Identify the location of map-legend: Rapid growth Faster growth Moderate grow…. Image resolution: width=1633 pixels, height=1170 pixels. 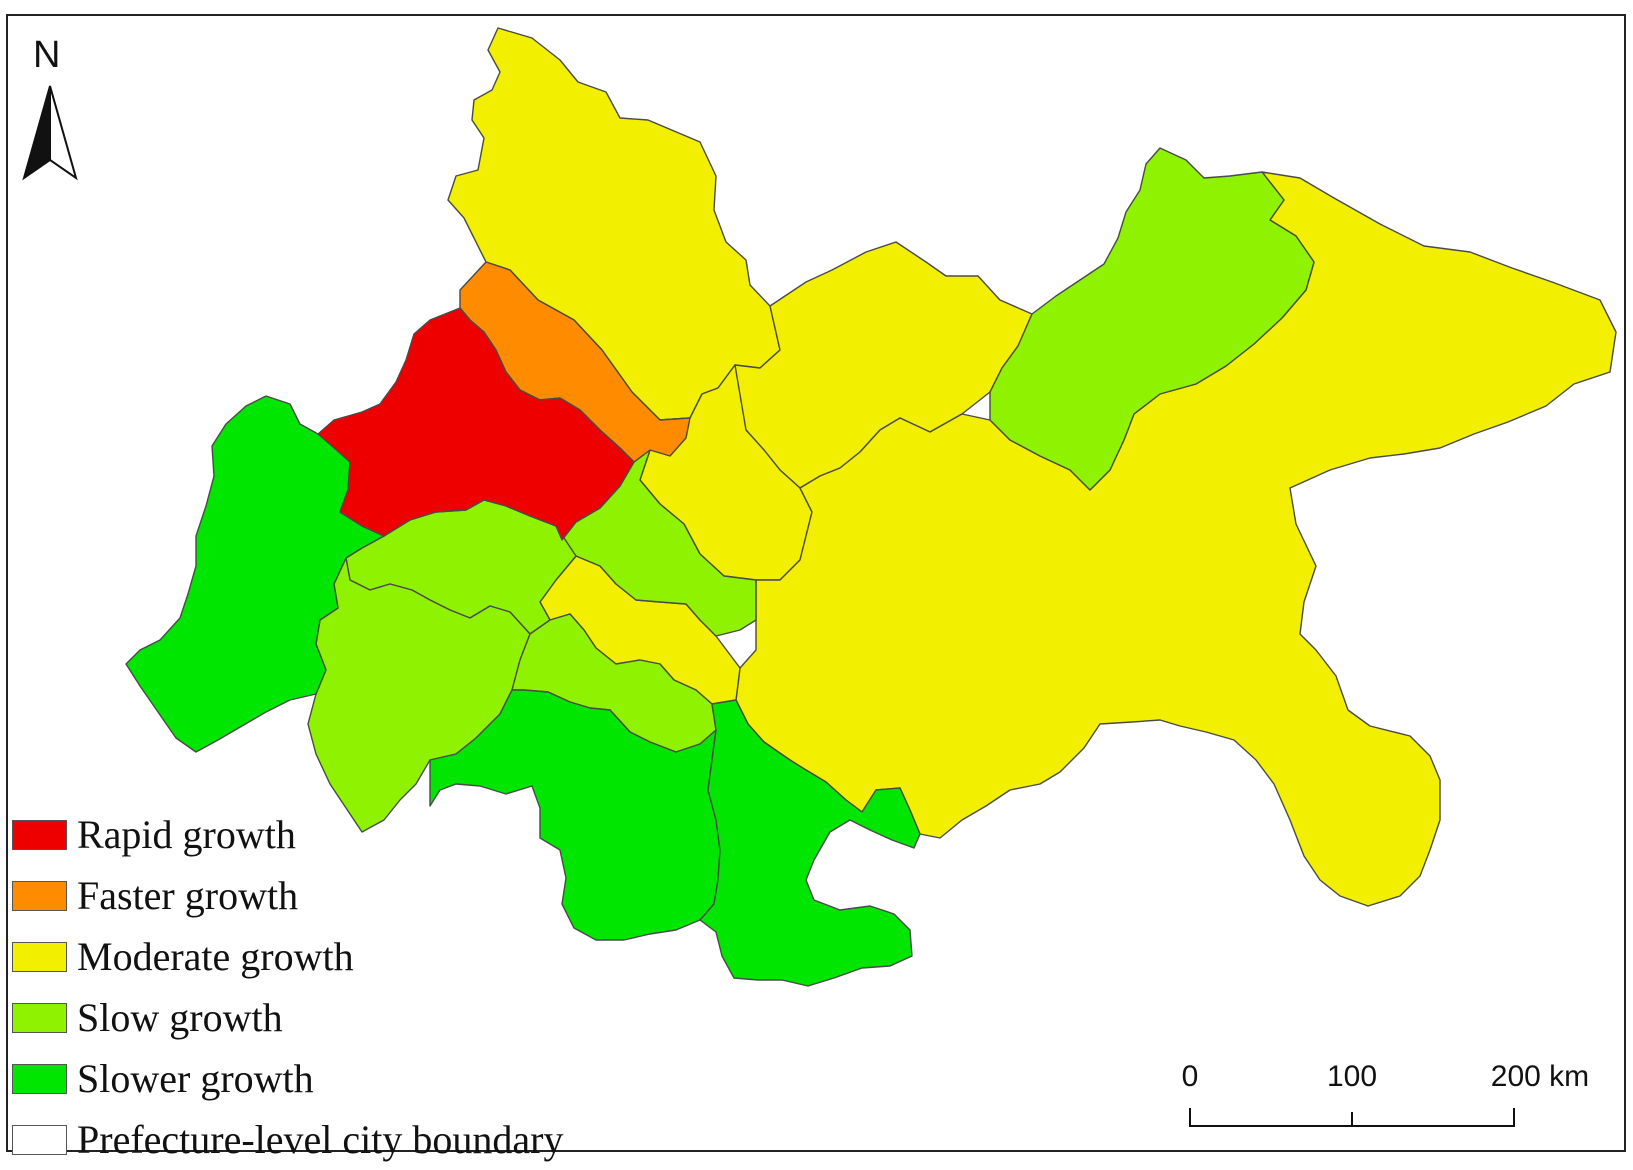
(352, 987).